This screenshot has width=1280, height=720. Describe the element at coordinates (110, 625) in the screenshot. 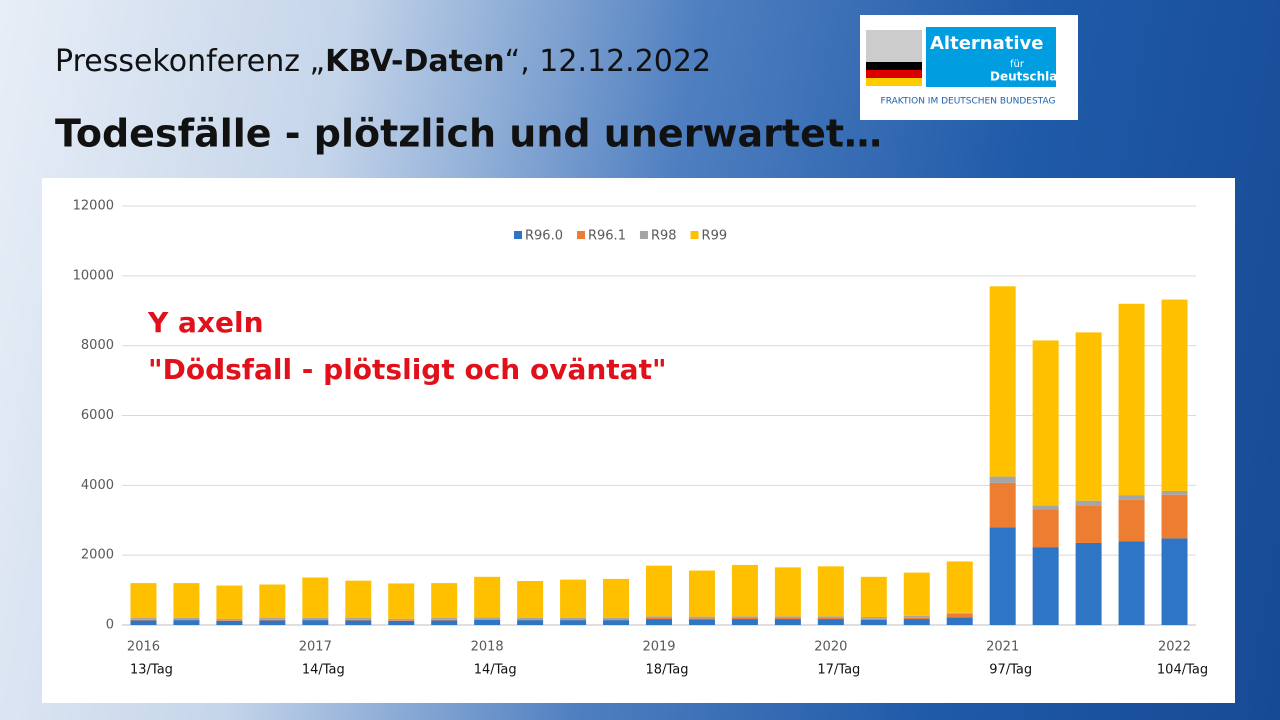

I see `y-tick-label: 0` at that location.